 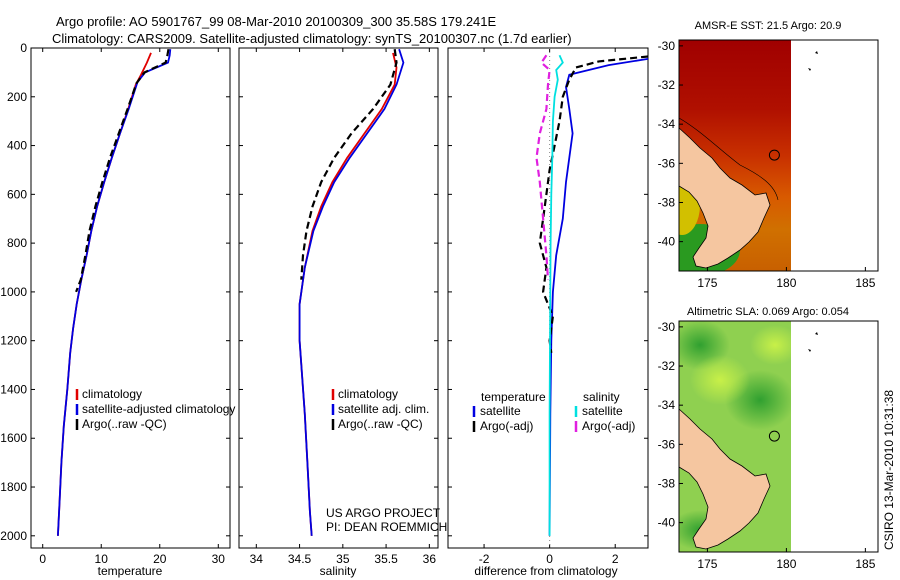 I want to click on xtick-label-35-5: 35.5, so click(x=386, y=559).